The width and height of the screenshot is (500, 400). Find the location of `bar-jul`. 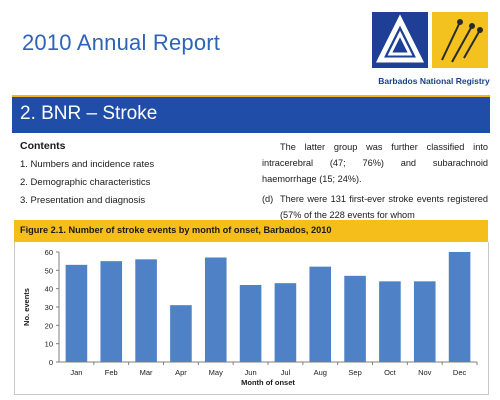

bar-jul is located at coordinates (285, 322).